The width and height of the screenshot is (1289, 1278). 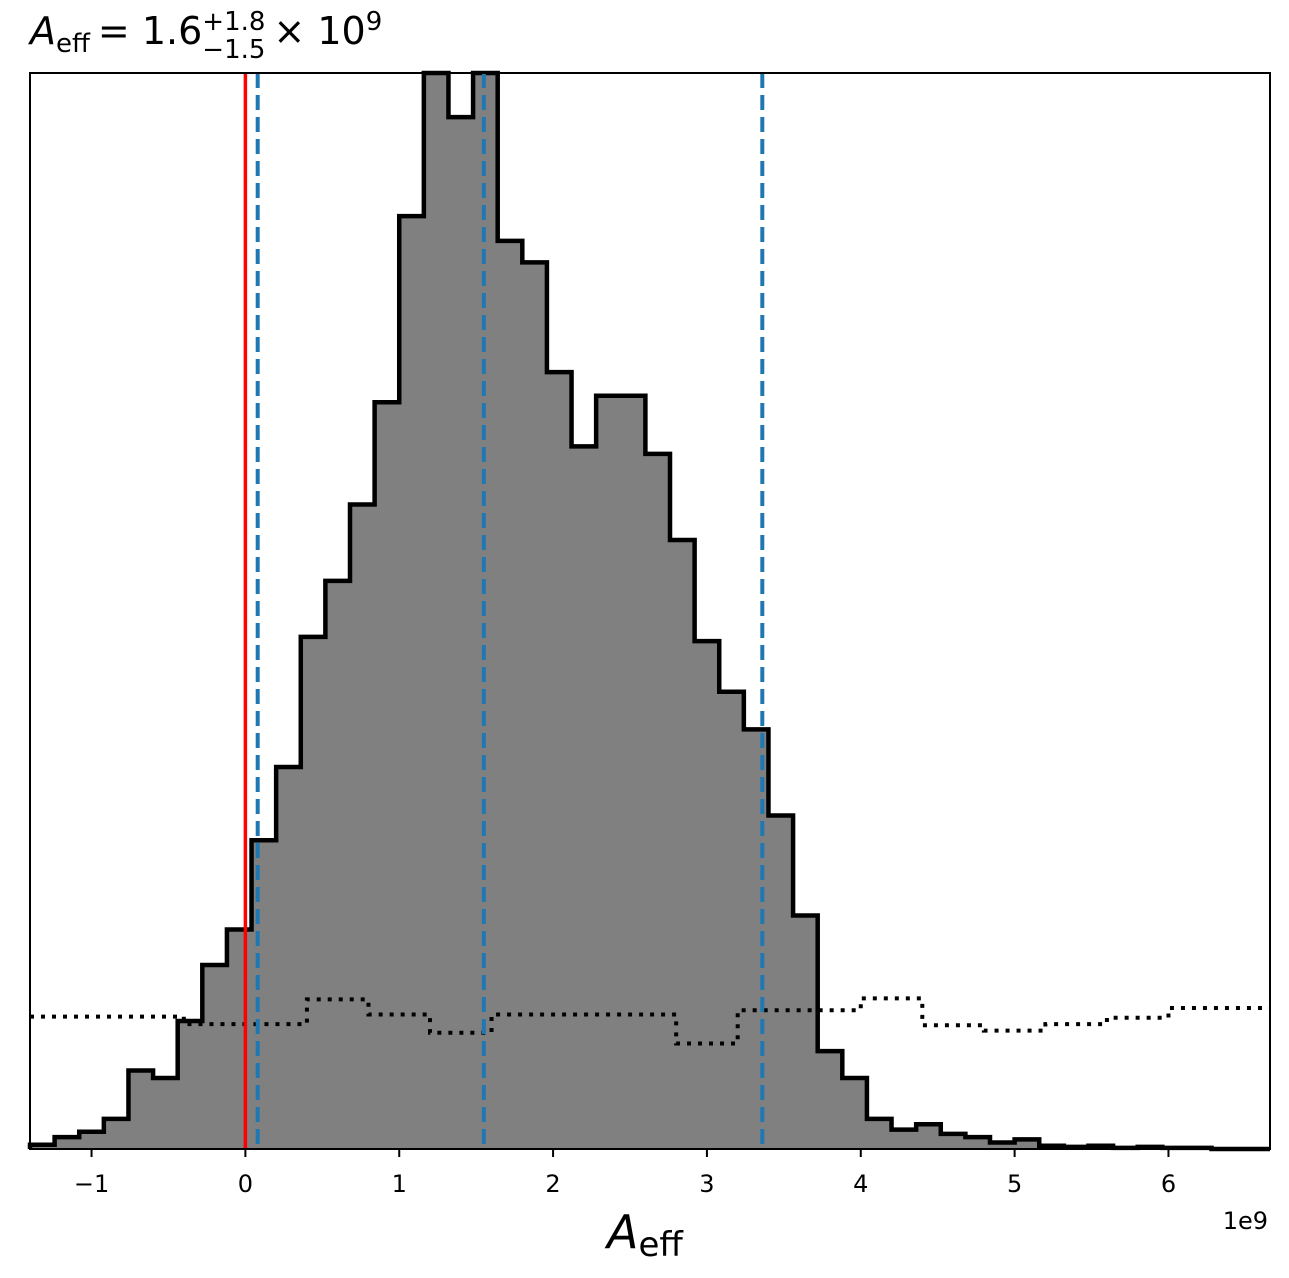 I want to click on chart-title: Aeff = 1.6+1.8 −1.5 × 109, so click(x=204, y=36).